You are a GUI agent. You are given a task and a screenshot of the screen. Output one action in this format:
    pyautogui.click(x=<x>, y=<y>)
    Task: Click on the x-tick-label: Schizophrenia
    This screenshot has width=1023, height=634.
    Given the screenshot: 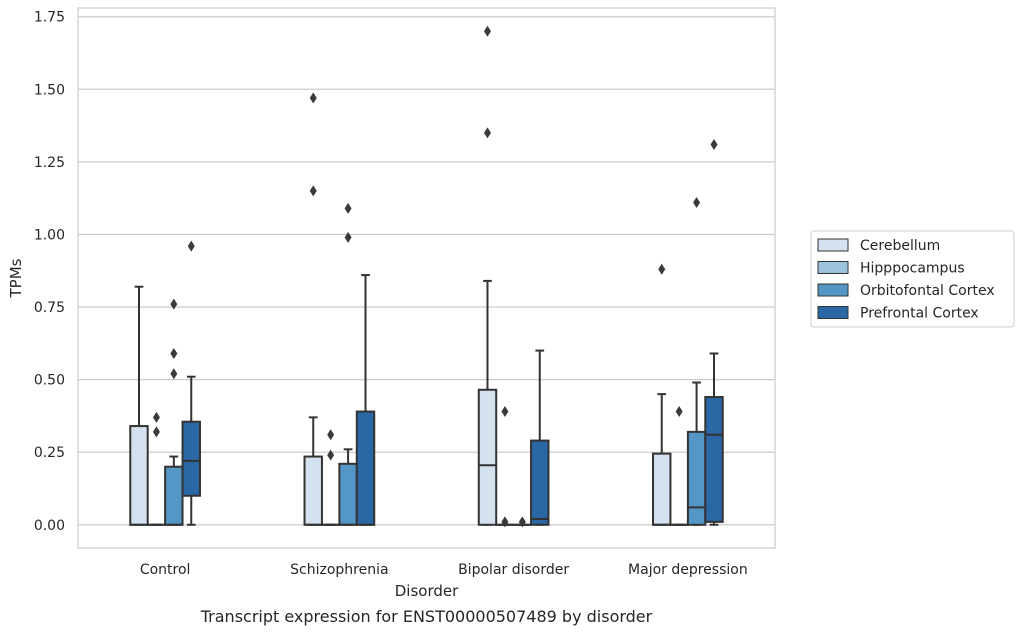 What is the action you would take?
    pyautogui.click(x=339, y=570)
    